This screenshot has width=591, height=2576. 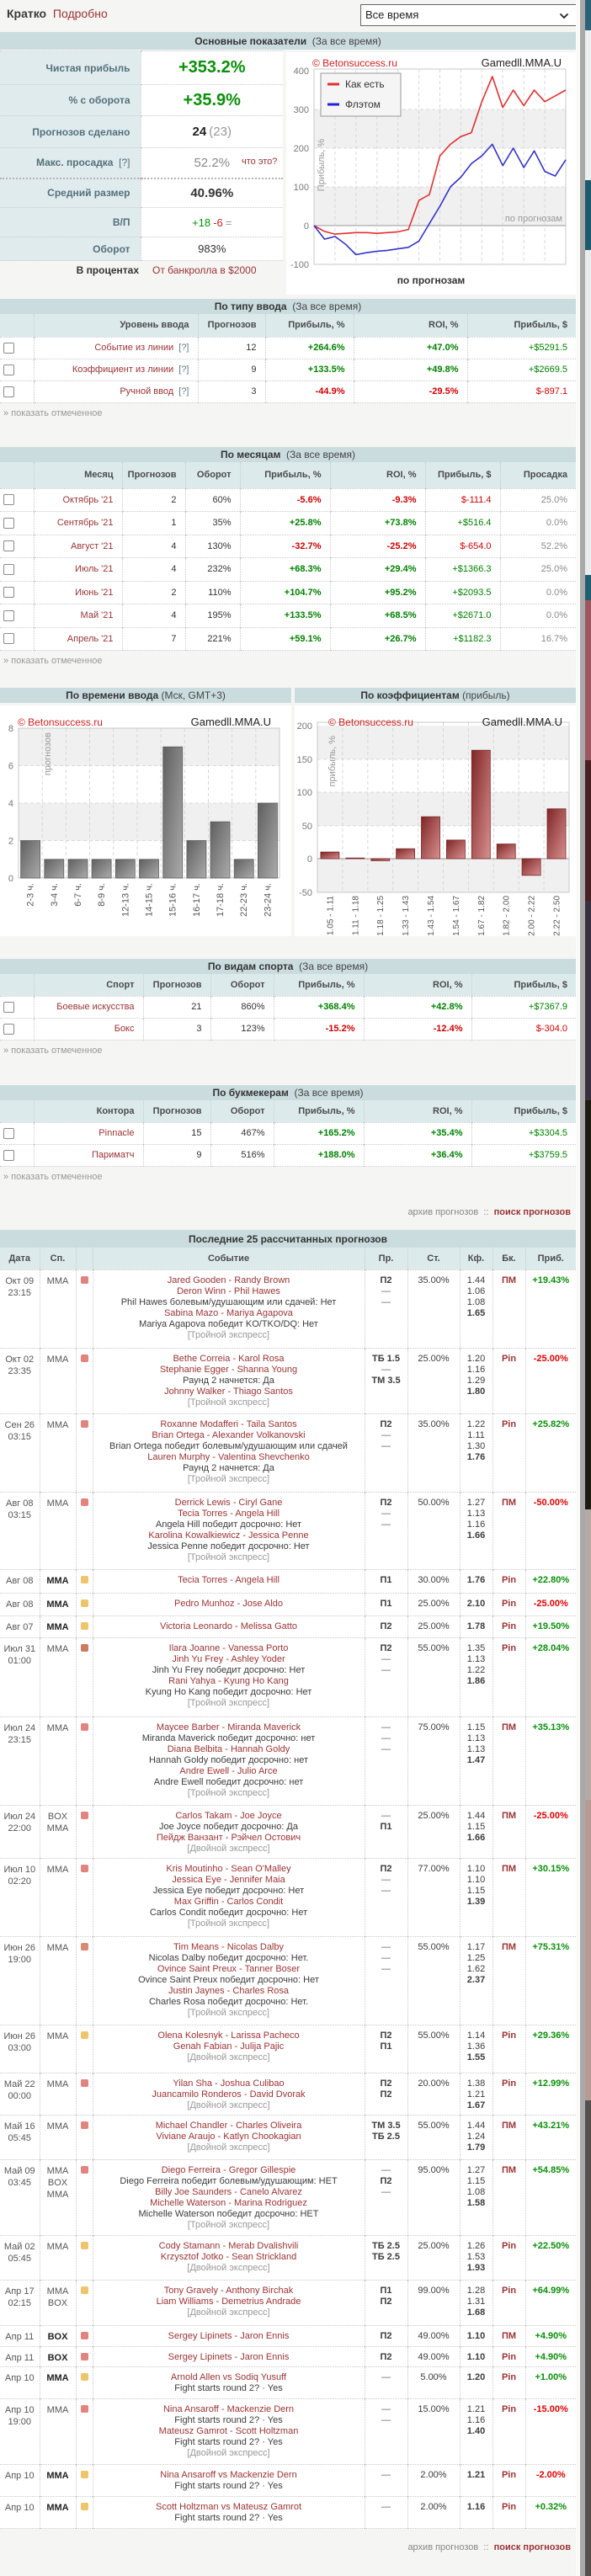 What do you see at coordinates (10, 842) in the screenshot?
I see `svg-text: 2` at bounding box center [10, 842].